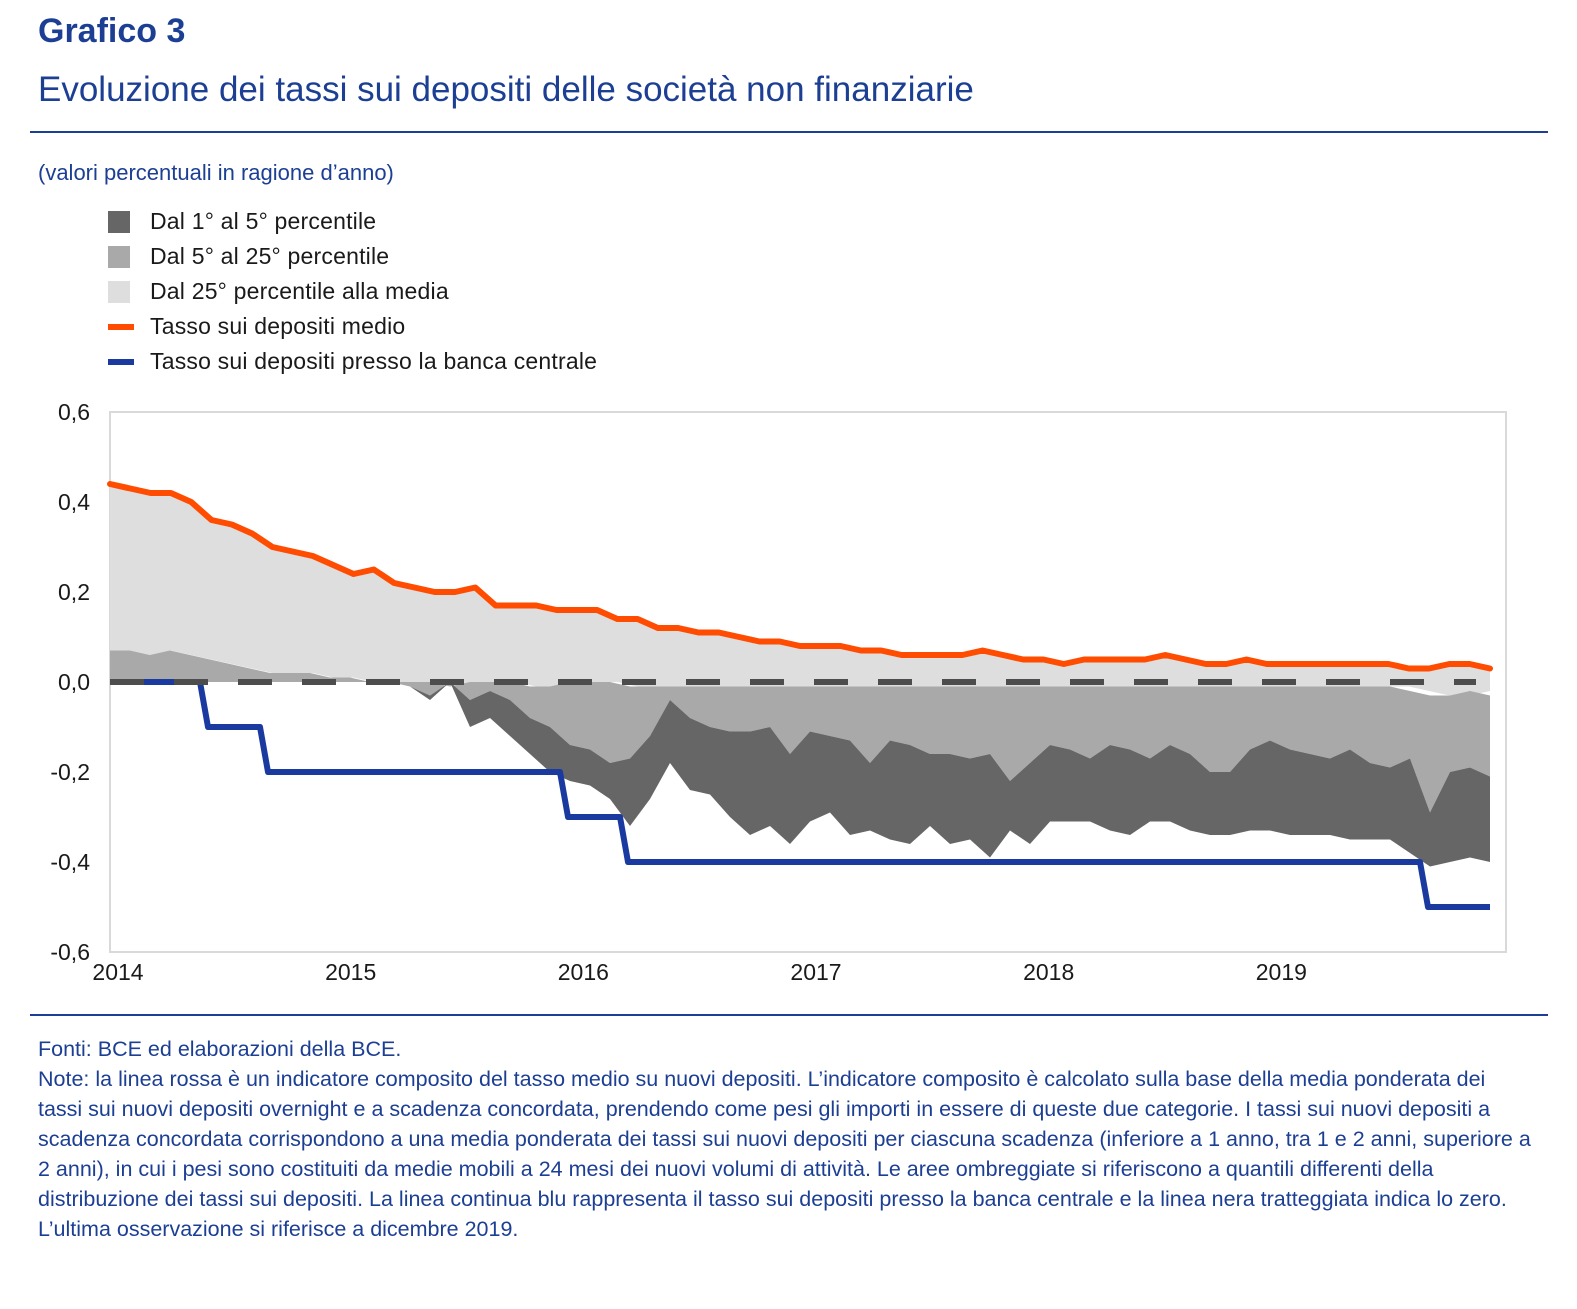 Image resolution: width=1577 pixels, height=1309 pixels. Describe the element at coordinates (789, 132) in the screenshot. I see `top-divider` at that location.